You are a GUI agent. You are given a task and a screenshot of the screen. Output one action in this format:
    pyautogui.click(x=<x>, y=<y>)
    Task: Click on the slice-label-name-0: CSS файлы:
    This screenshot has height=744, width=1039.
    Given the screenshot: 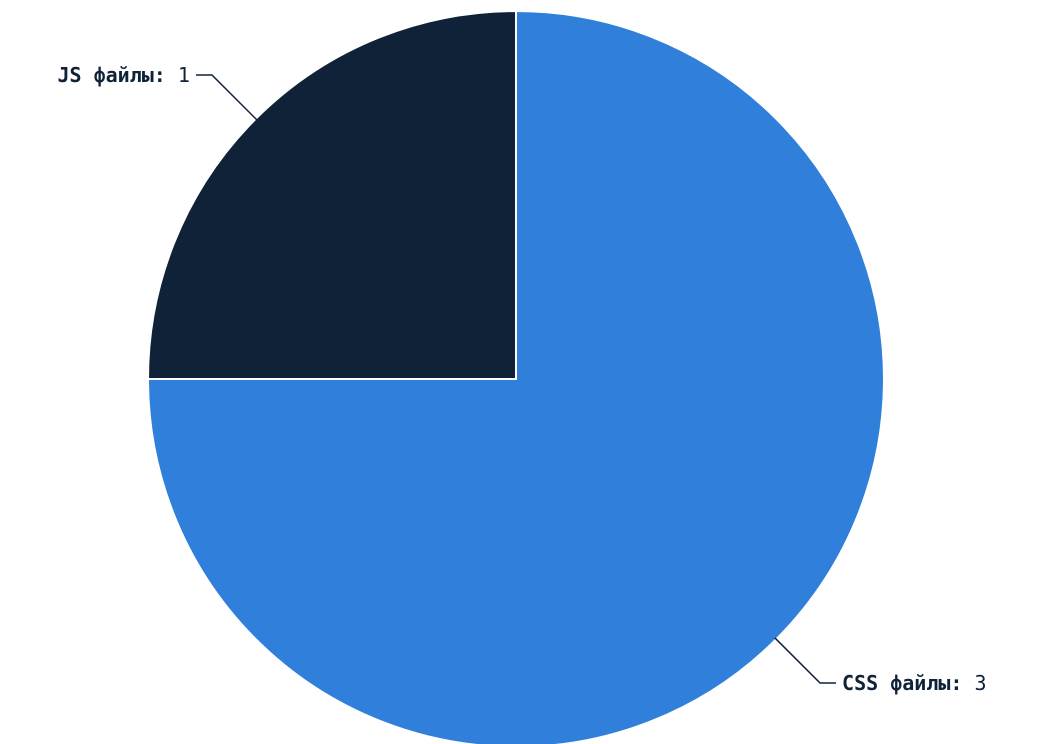 What is the action you would take?
    pyautogui.click(x=902, y=683)
    